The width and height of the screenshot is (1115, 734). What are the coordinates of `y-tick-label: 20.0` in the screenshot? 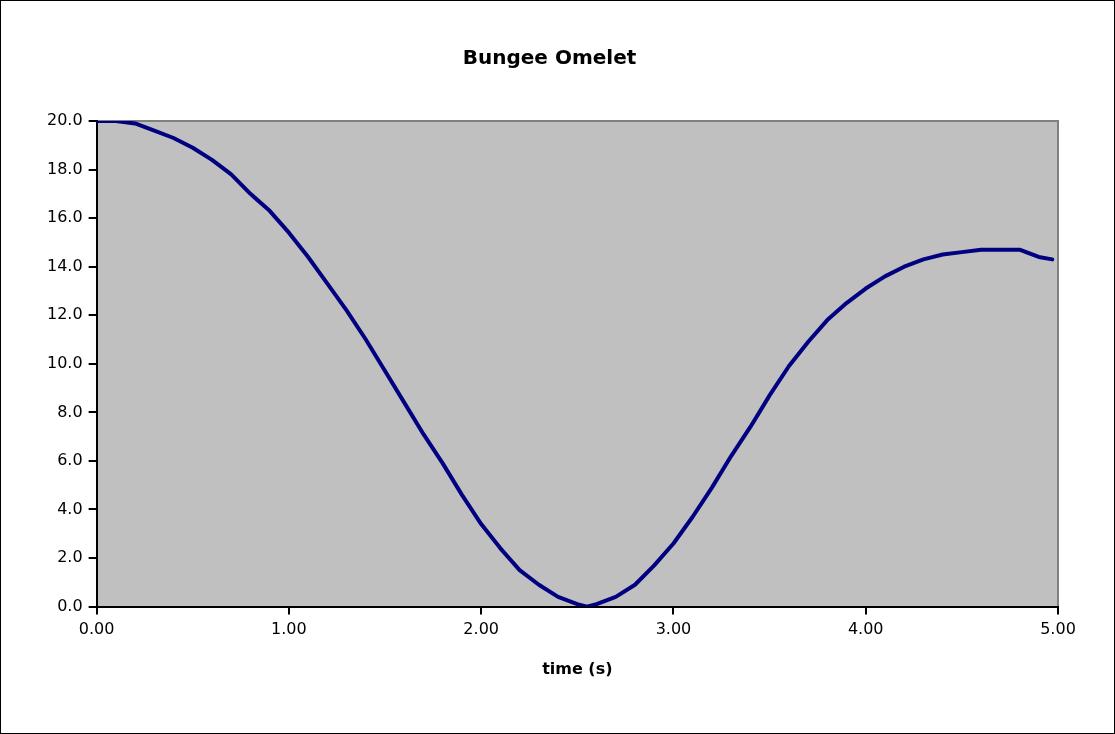 It's located at (65, 120).